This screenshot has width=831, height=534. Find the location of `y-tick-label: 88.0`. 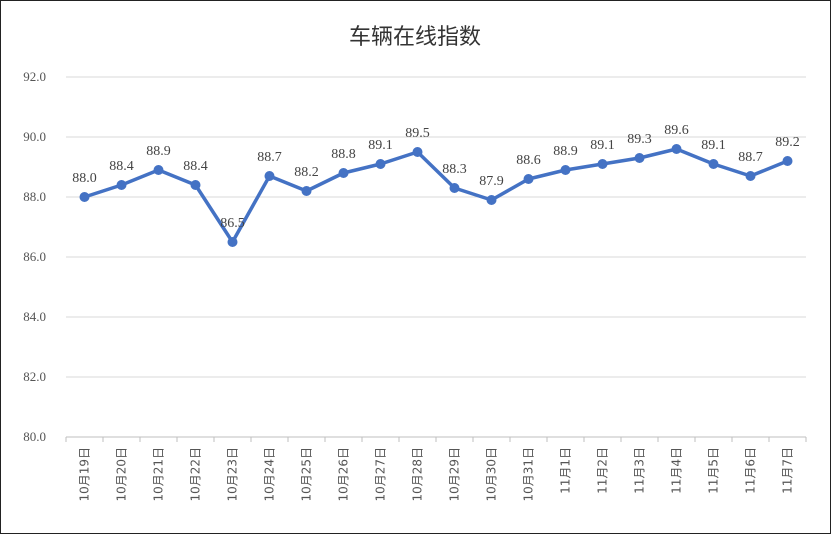

y-tick-label: 88.0 is located at coordinates (34, 196).